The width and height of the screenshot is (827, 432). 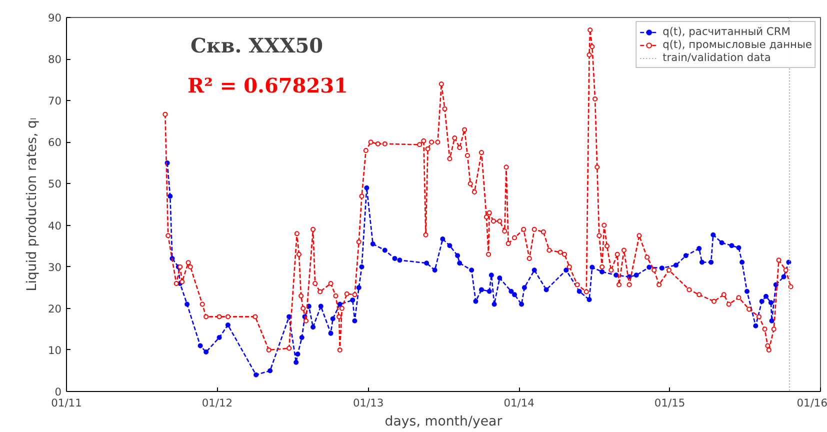 I want to click on ref-line-label: train/validation data, so click(x=716, y=57).